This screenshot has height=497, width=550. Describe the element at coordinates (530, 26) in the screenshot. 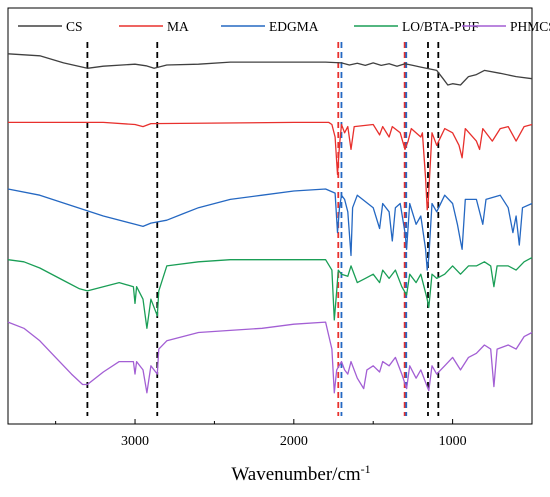

I see `legend-label-phmcs: PHMCS` at that location.